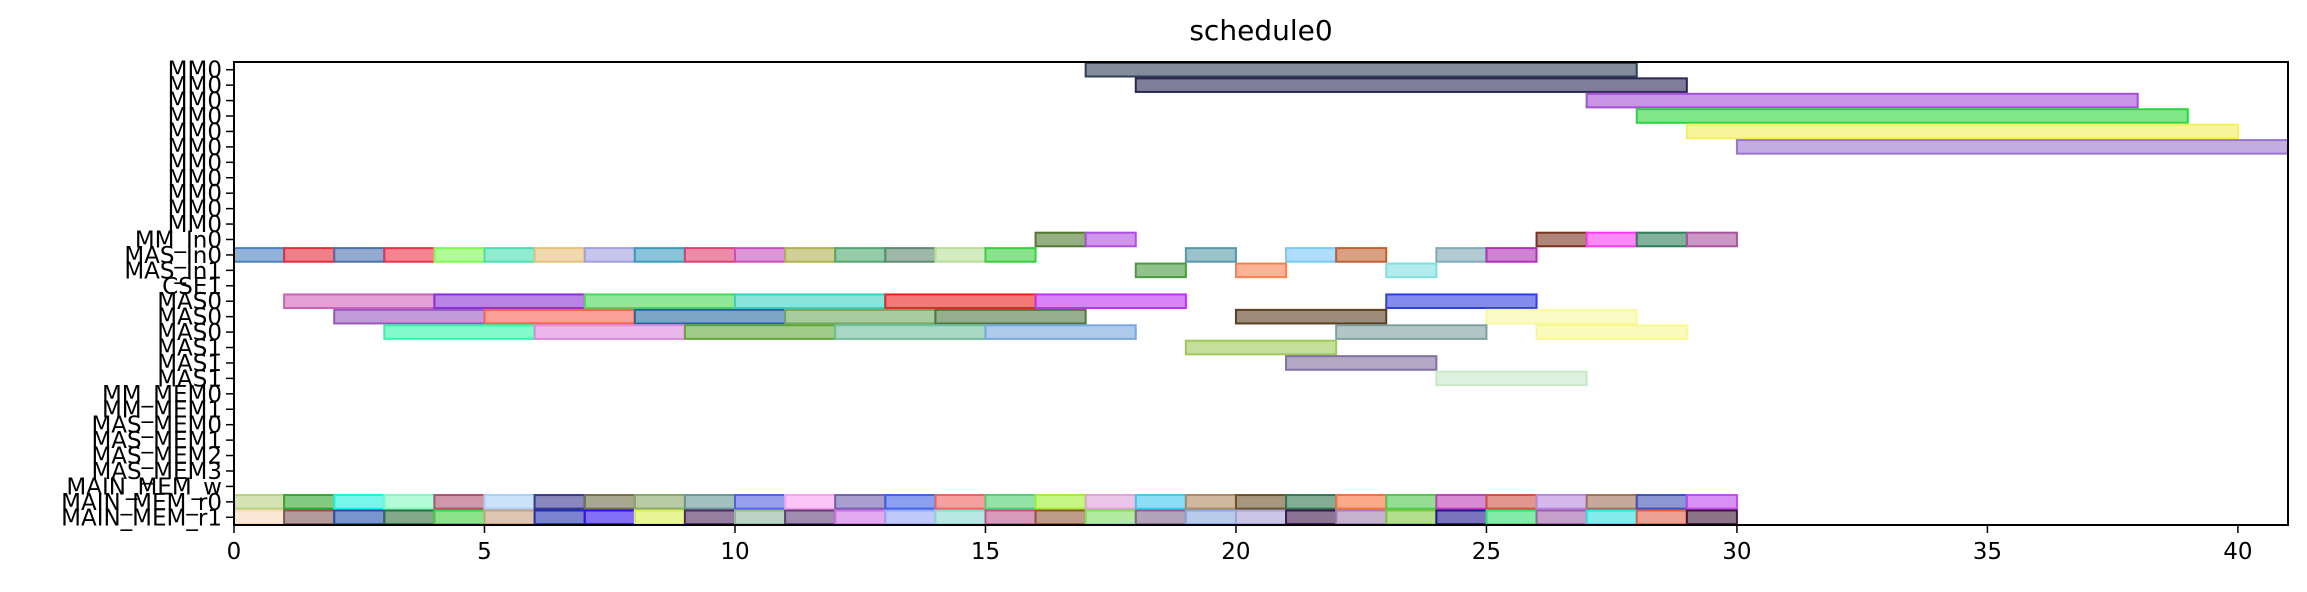 The width and height of the screenshot is (2307, 592). Describe the element at coordinates (178, 240) in the screenshot. I see `y-tick-label: MM_In0` at that location.